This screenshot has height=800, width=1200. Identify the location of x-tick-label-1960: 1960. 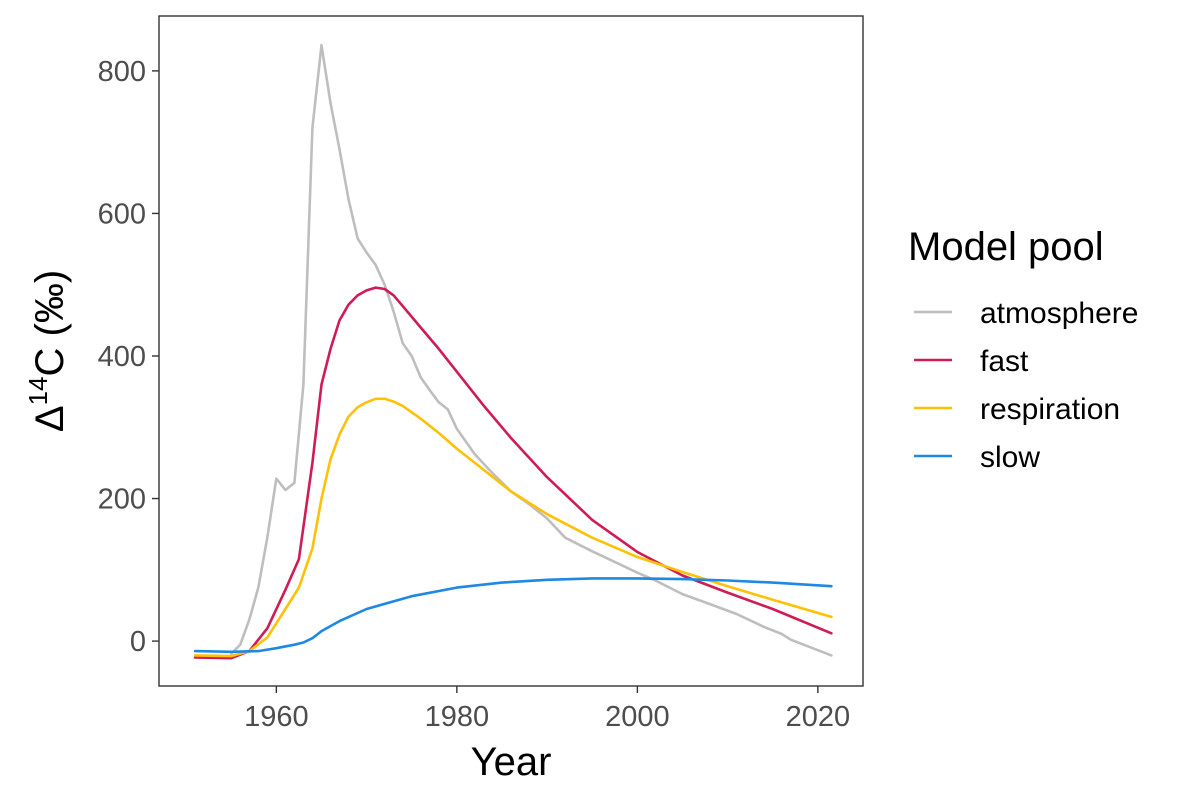
(276, 717).